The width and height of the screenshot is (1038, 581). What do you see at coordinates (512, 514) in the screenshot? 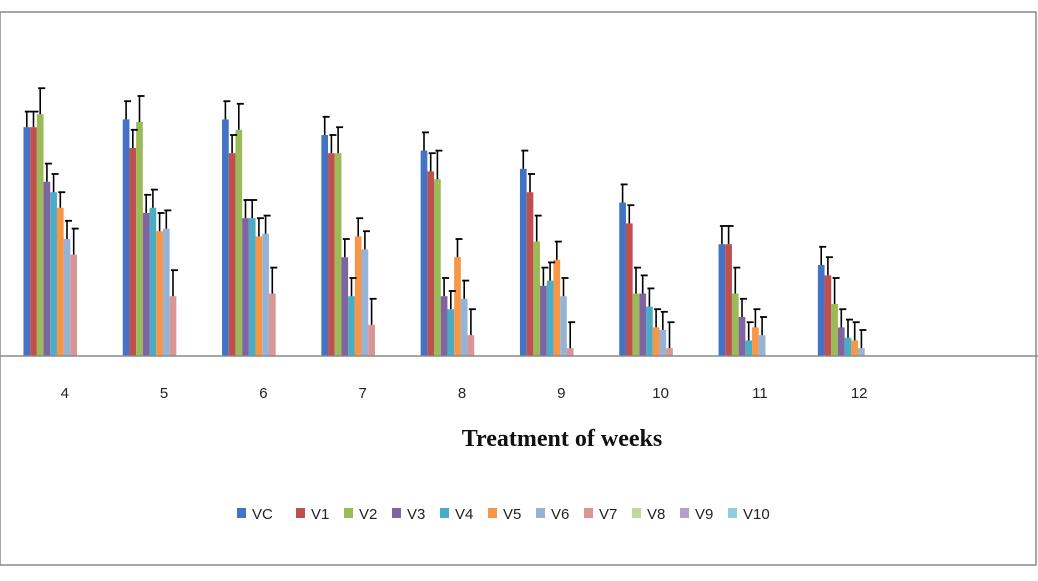
I see `legend-label: V5` at bounding box center [512, 514].